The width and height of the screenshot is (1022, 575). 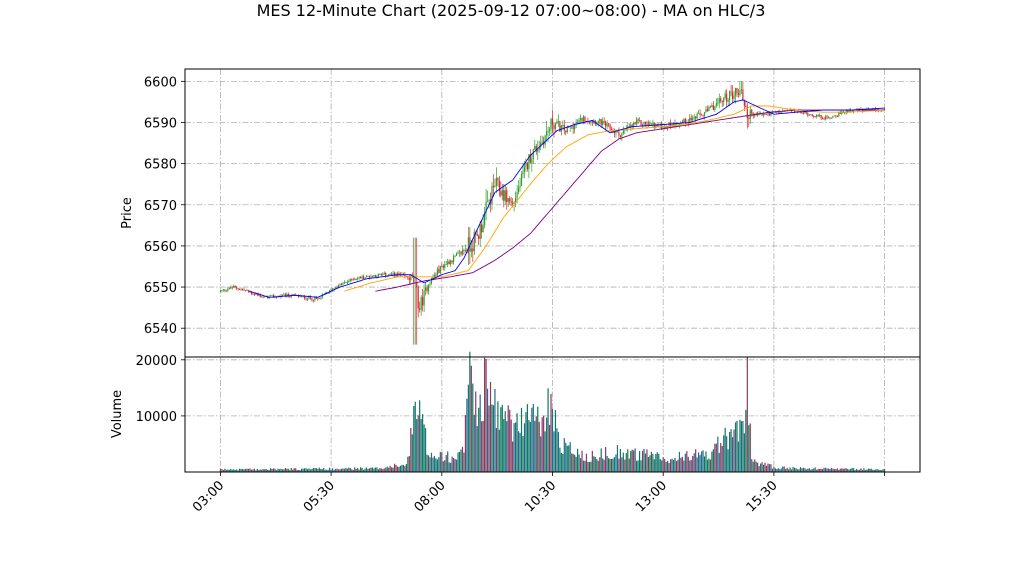 What do you see at coordinates (160, 165) in the screenshot?
I see `price-tick-label: 6580` at bounding box center [160, 165].